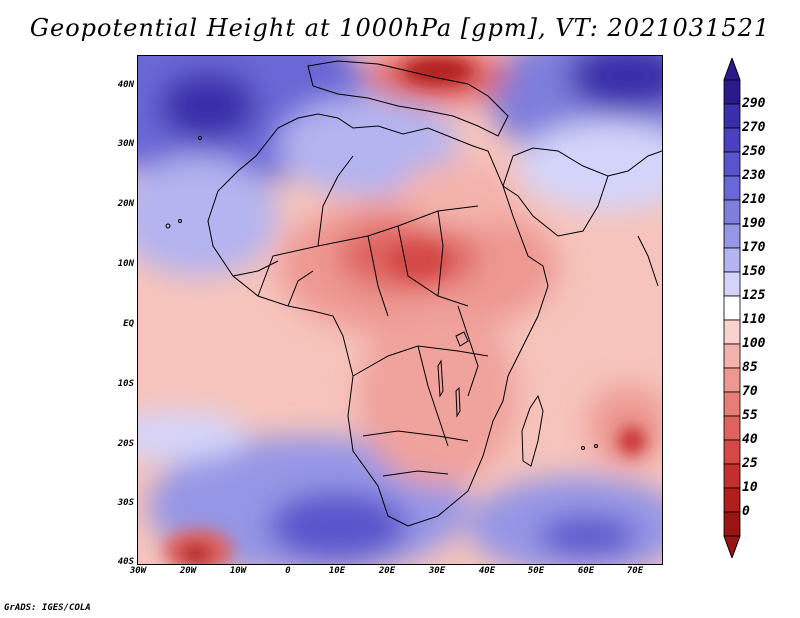  What do you see at coordinates (732, 546) in the screenshot?
I see `colorbar-bottom-arrow` at bounding box center [732, 546].